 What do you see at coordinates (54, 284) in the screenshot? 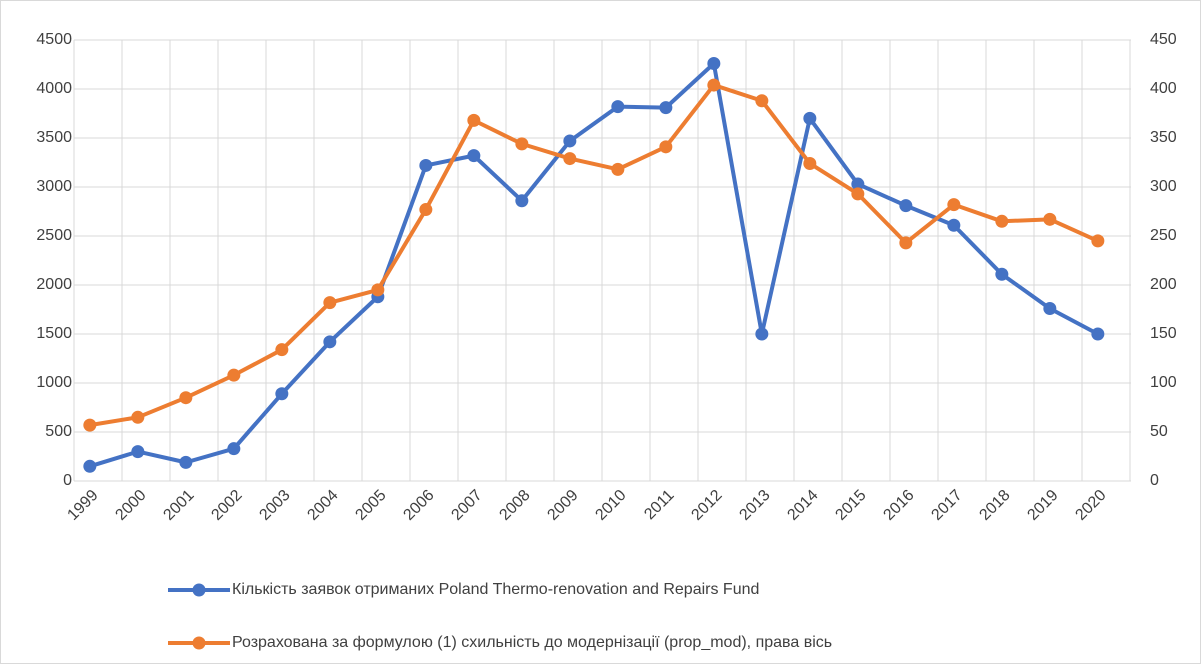
I see `y-tick-label: 2000` at bounding box center [54, 284].